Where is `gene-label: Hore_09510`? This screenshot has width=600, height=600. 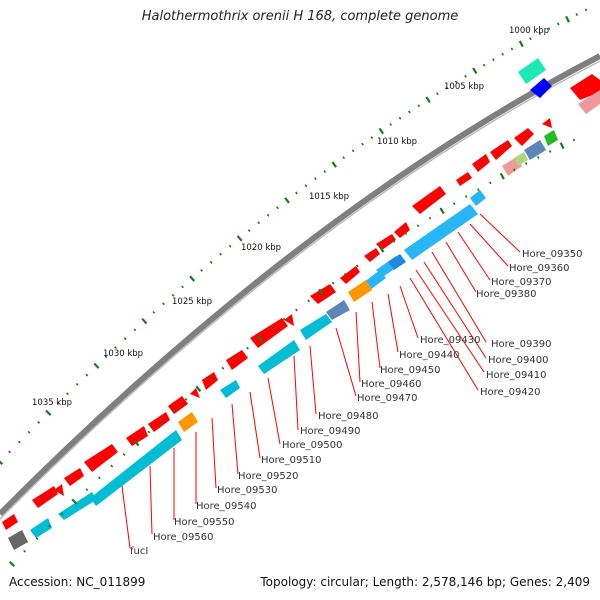 gene-label: Hore_09510 is located at coordinates (291, 460).